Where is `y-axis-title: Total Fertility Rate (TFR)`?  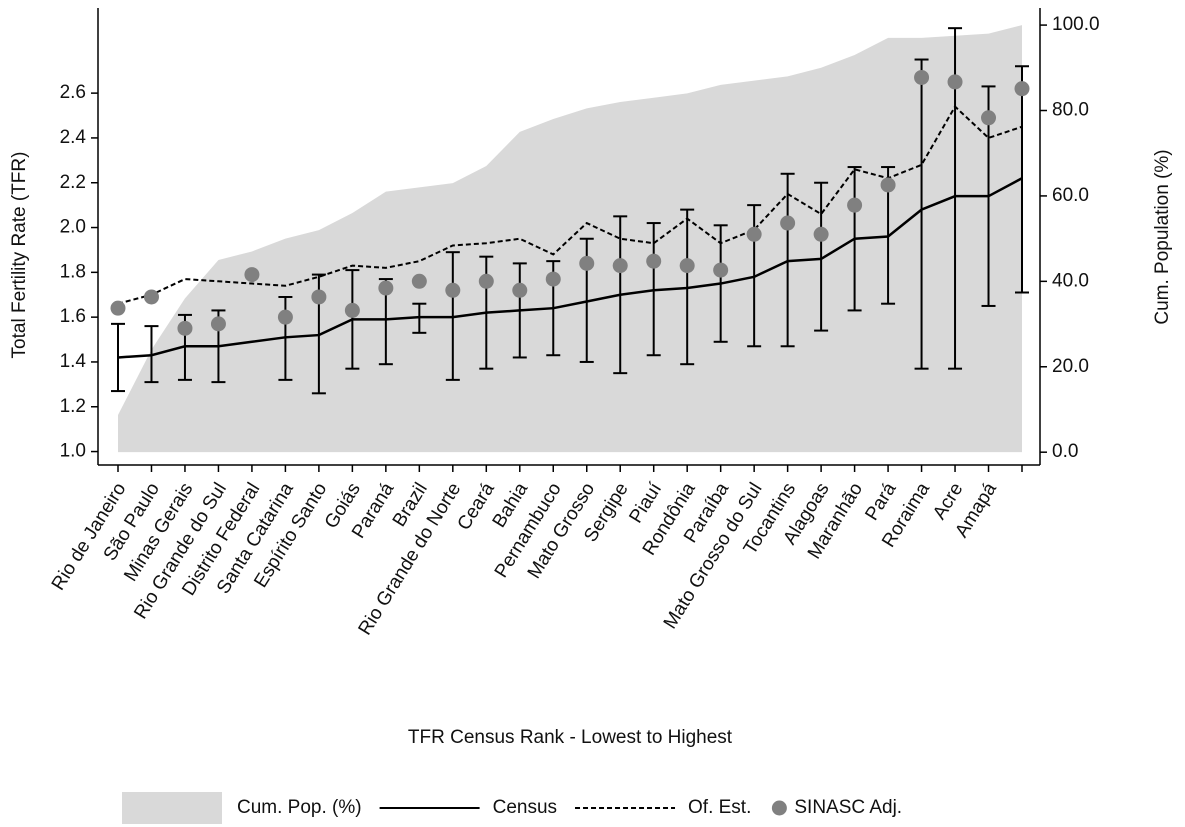
y-axis-title: Total Fertility Rate (TFR) is located at coordinates (19, 255).